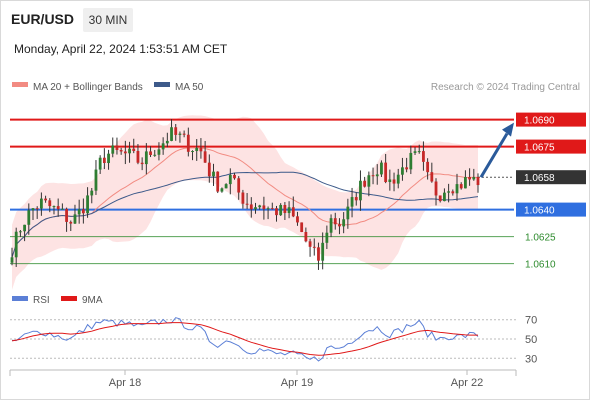  What do you see at coordinates (57, 300) in the screenshot?
I see `rsi-legend: RSI 9MA` at bounding box center [57, 300].